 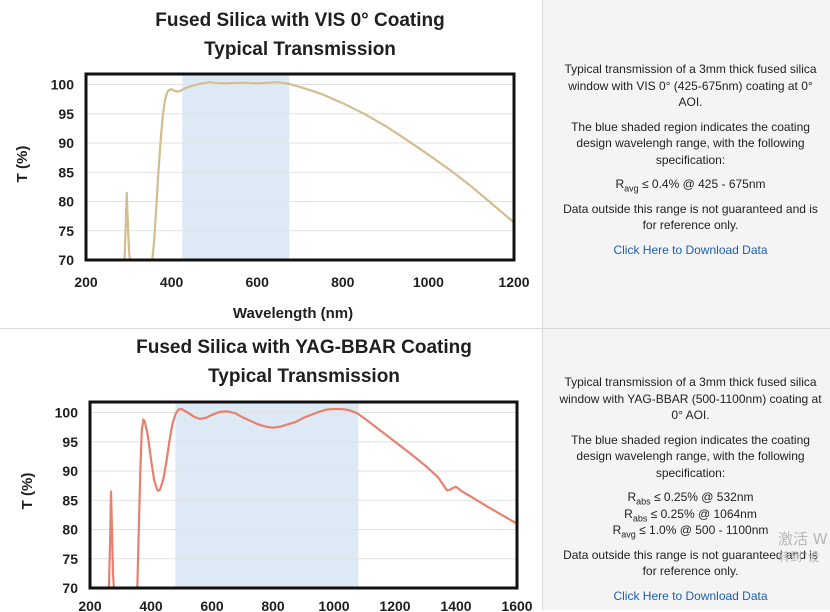 I want to click on spec-list: Ravg ≤ 0.4% @ 425 - 675nm, so click(x=690, y=184).